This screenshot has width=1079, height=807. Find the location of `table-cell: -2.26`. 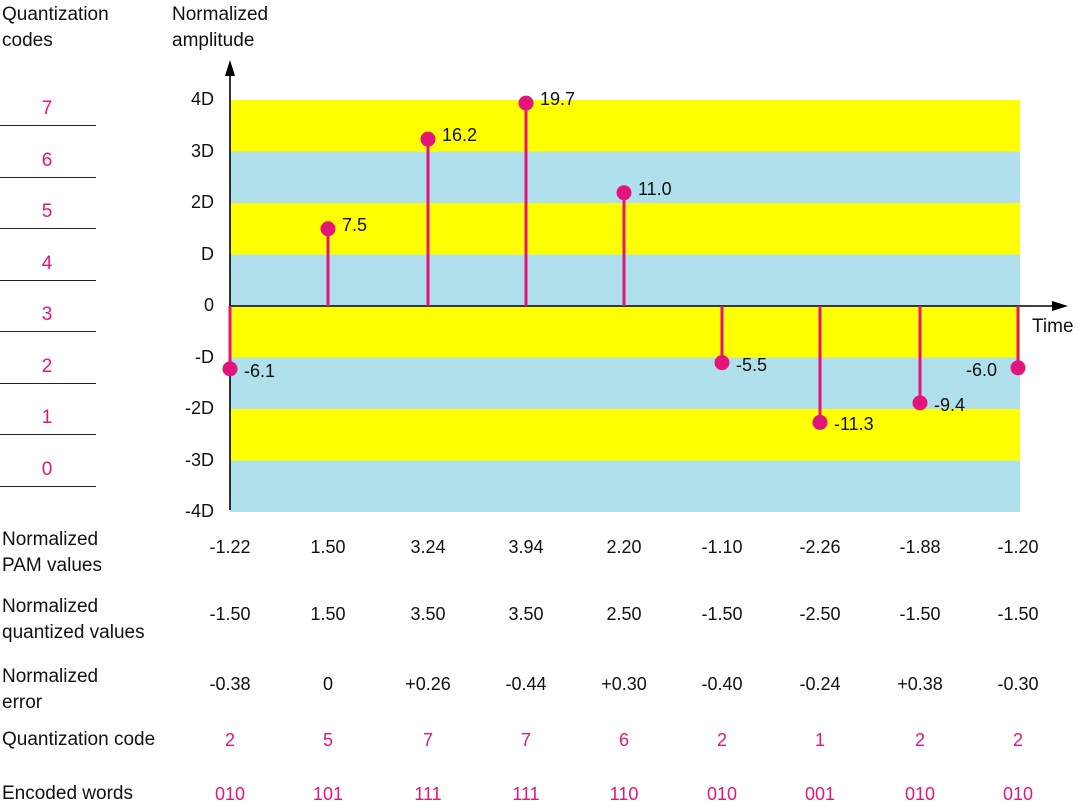

table-cell: -2.26 is located at coordinates (820, 547).